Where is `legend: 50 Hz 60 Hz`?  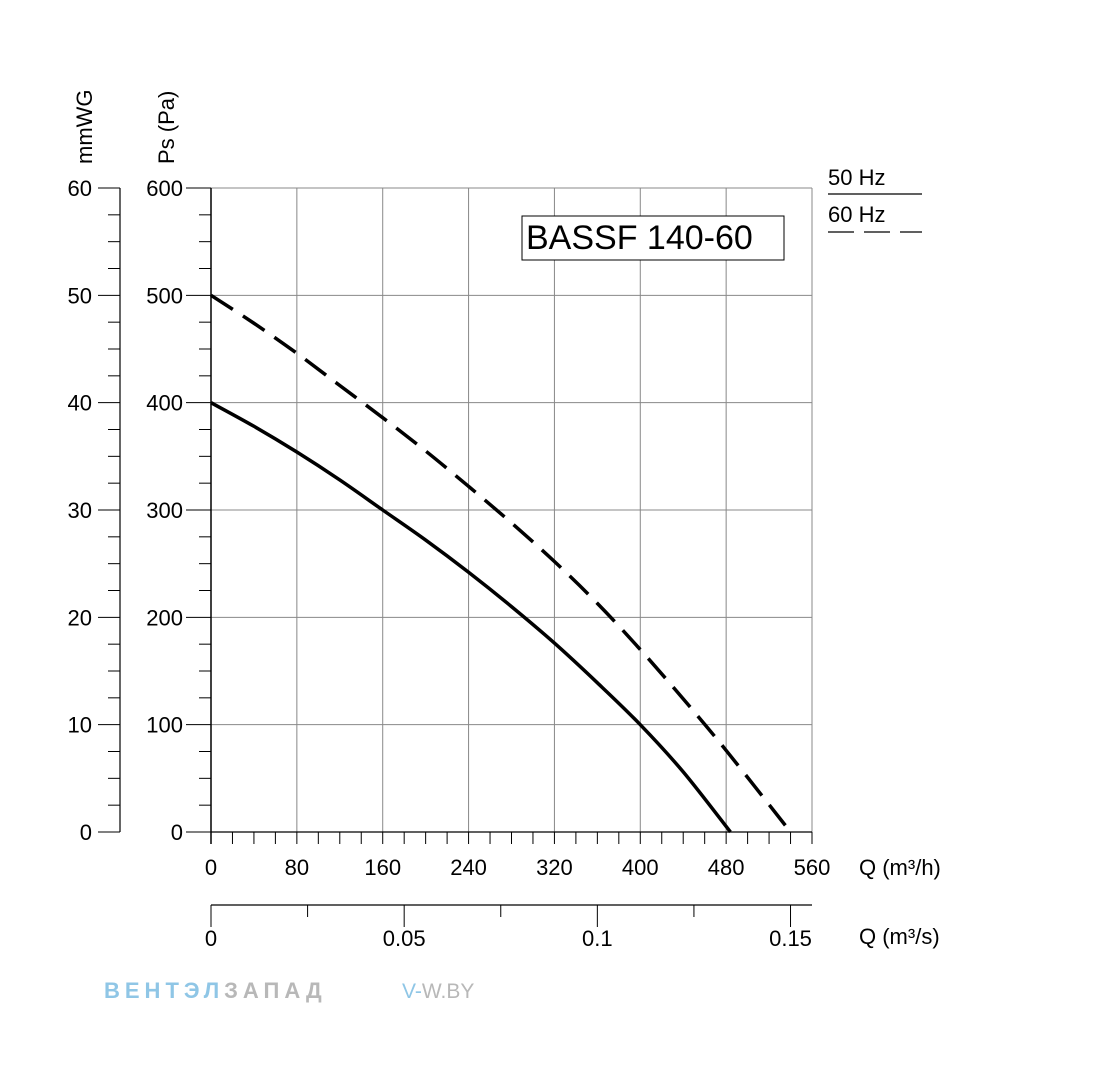 legend: 50 Hz 60 Hz is located at coordinates (875, 199).